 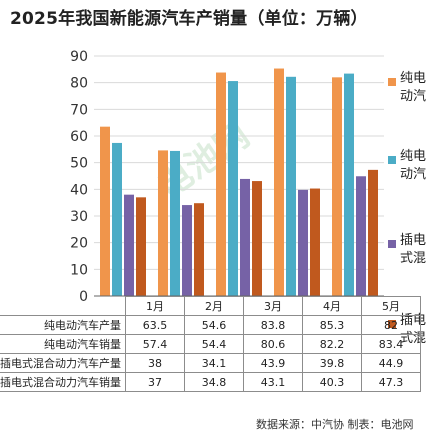 What do you see at coordinates (214, 363) in the screenshot?
I see `table-cell: 34.1` at bounding box center [214, 363].